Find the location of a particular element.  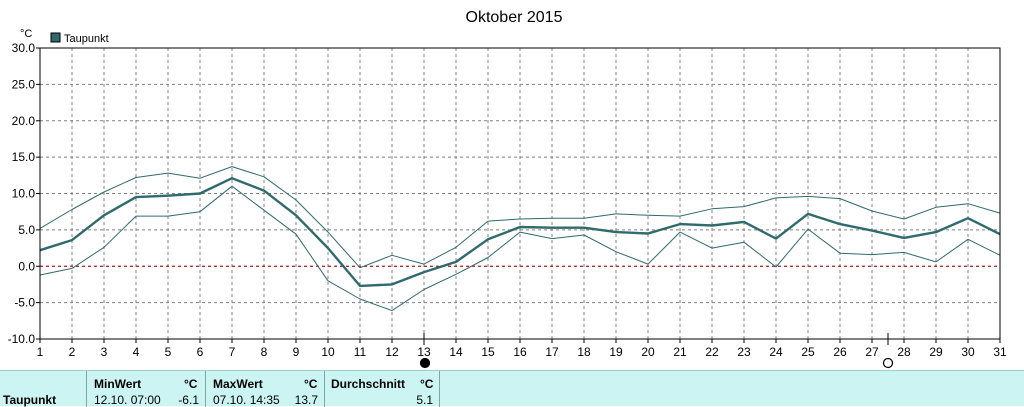

max-value: 13.7 is located at coordinates (306, 400).